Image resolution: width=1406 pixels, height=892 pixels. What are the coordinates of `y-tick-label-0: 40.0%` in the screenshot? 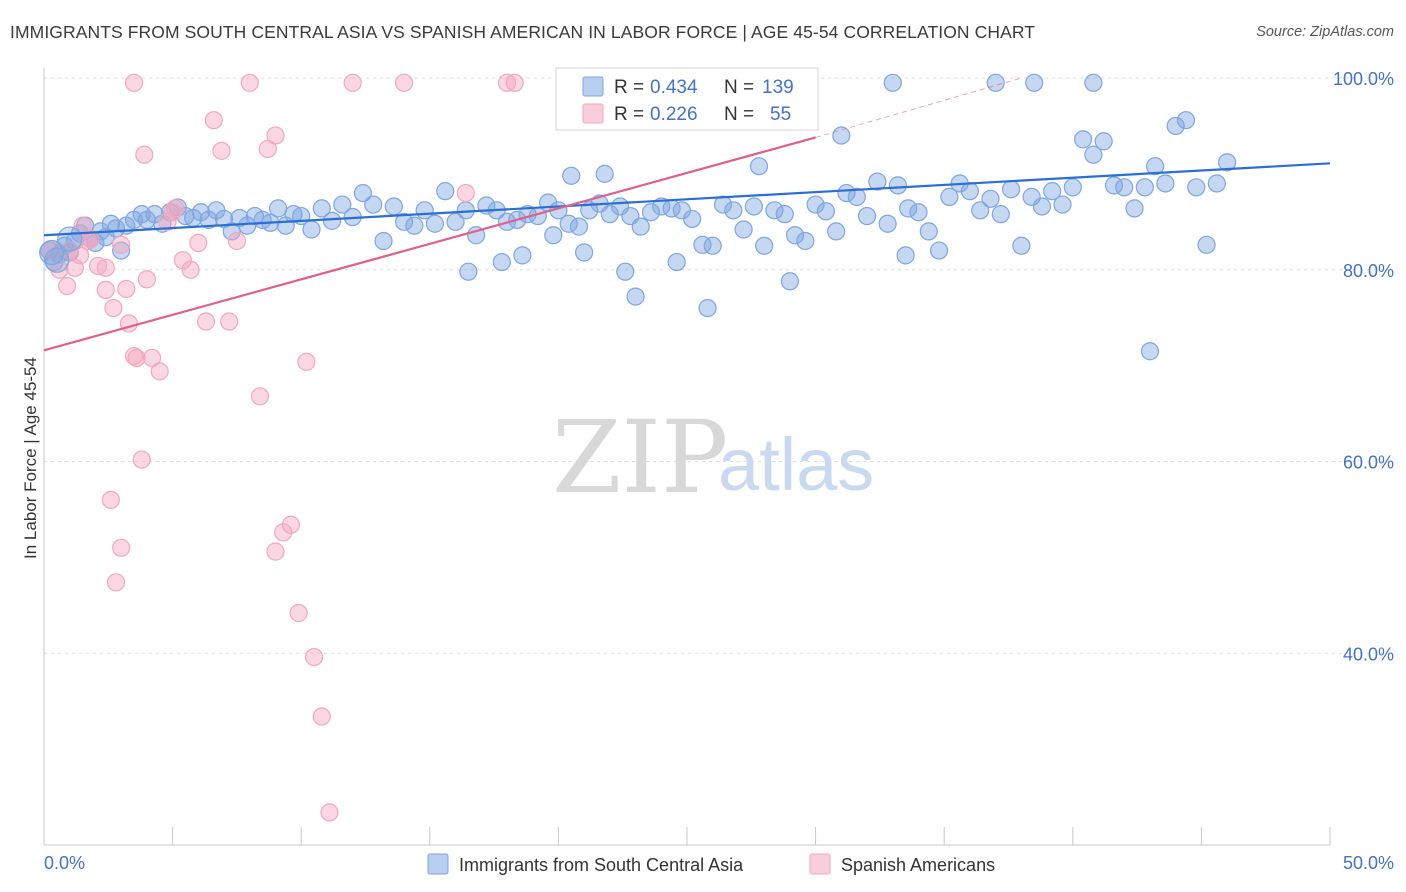 It's located at (1368, 654).